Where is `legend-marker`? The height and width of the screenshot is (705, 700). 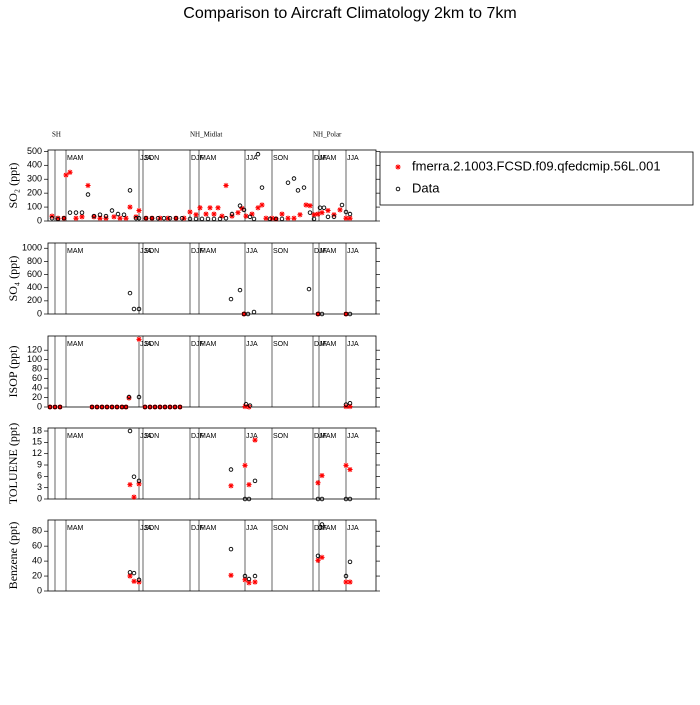 legend-marker is located at coordinates (398, 189).